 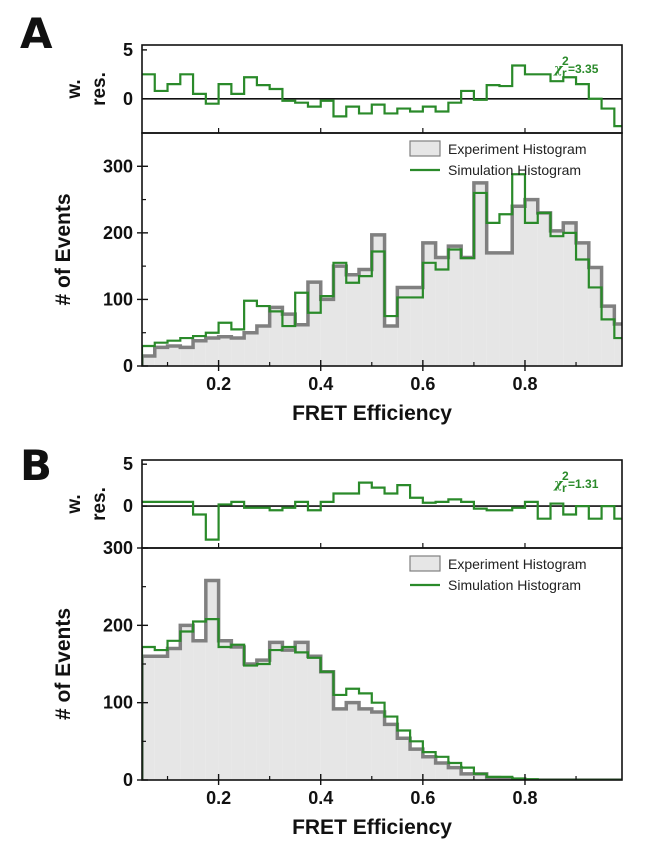 What do you see at coordinates (320, 798) in the screenshot?
I see `panel-b-x-tick-label: 0.4` at bounding box center [320, 798].